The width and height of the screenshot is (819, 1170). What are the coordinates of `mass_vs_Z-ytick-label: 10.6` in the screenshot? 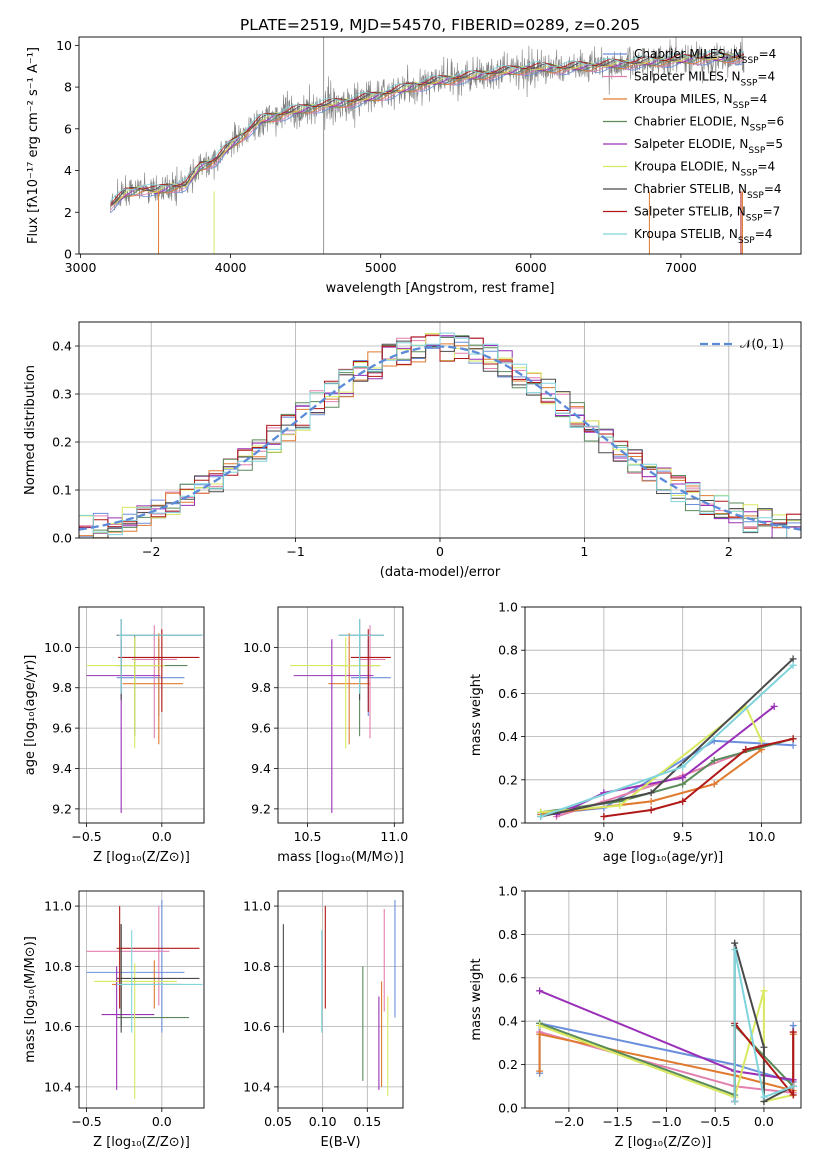 It's located at (58, 1026).